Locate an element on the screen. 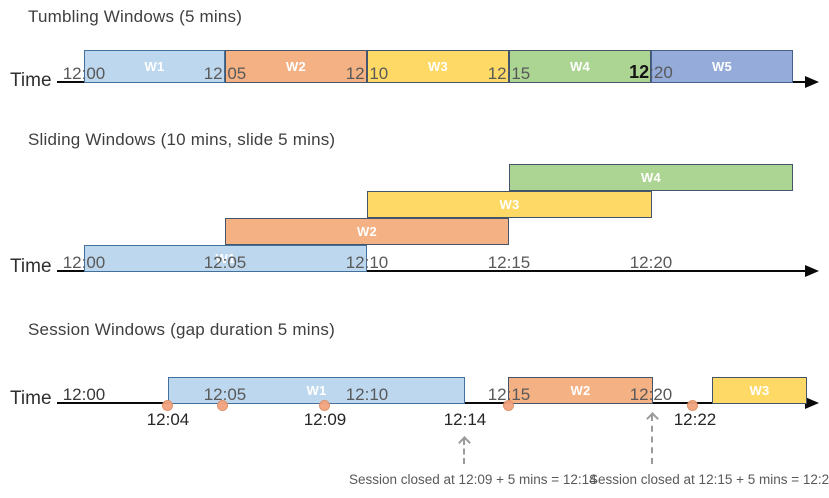 The image size is (829, 498). session-window-w3: W3 is located at coordinates (759, 390).